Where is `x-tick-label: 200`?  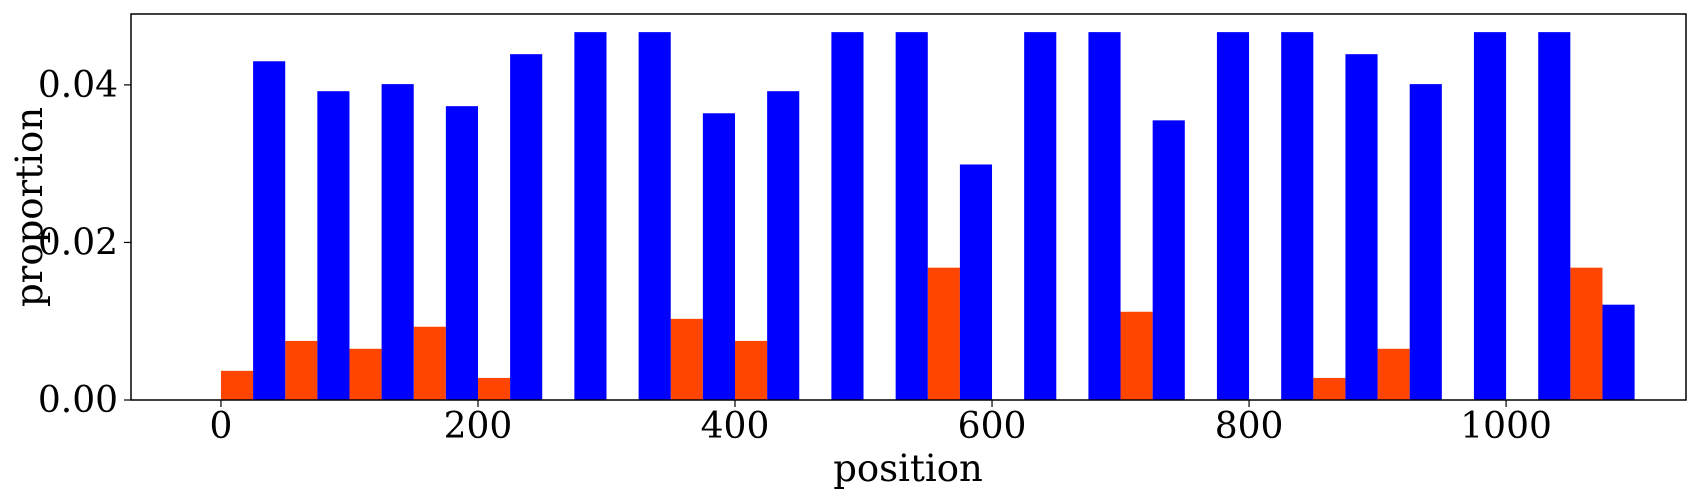
x-tick-label: 200 is located at coordinates (478, 426).